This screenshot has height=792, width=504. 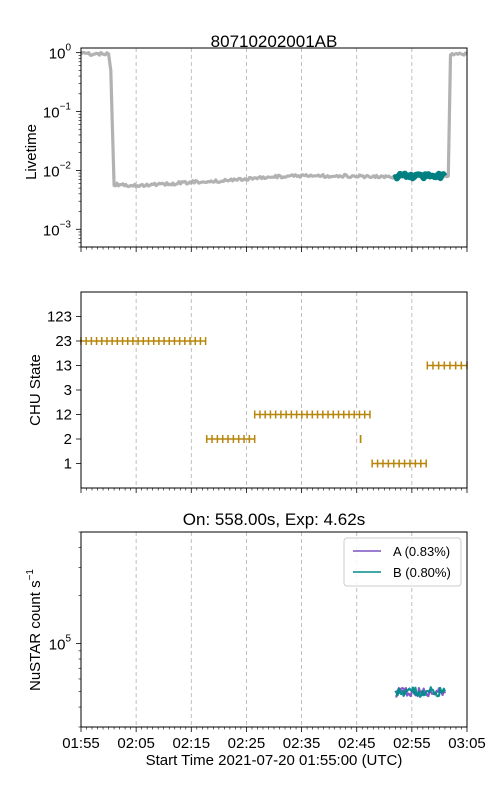 I want to click on x-tick-label: 02:05, so click(x=136, y=743).